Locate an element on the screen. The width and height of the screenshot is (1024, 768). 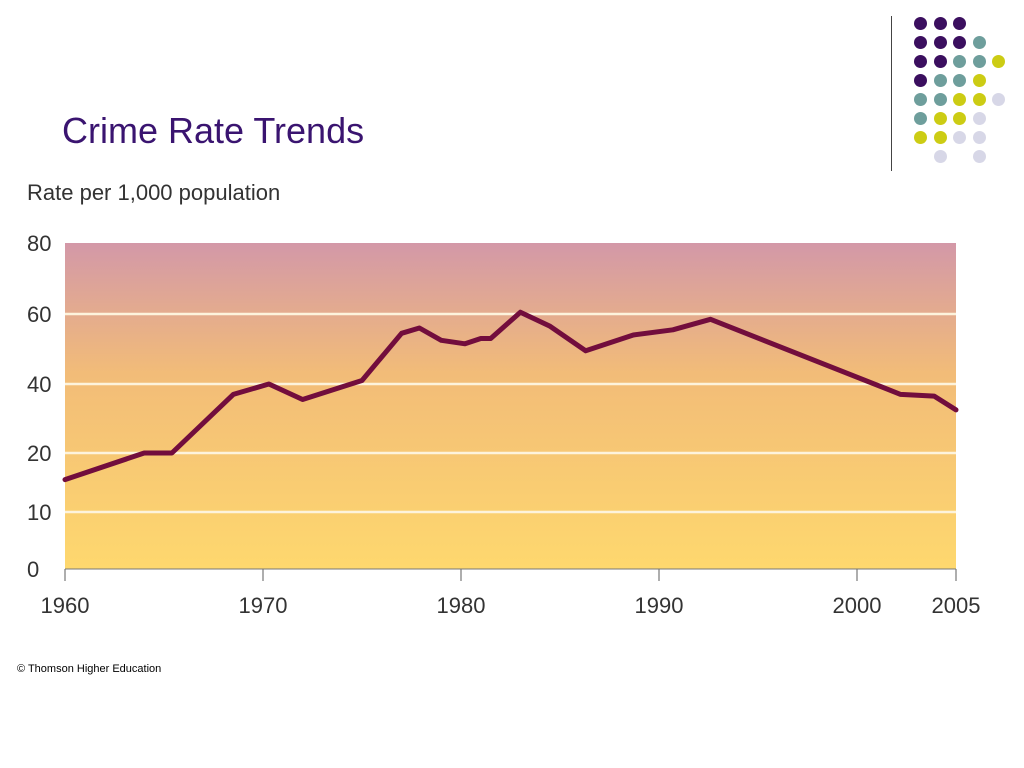
y-axis-label: Rate per 1,000 population is located at coordinates (154, 192).